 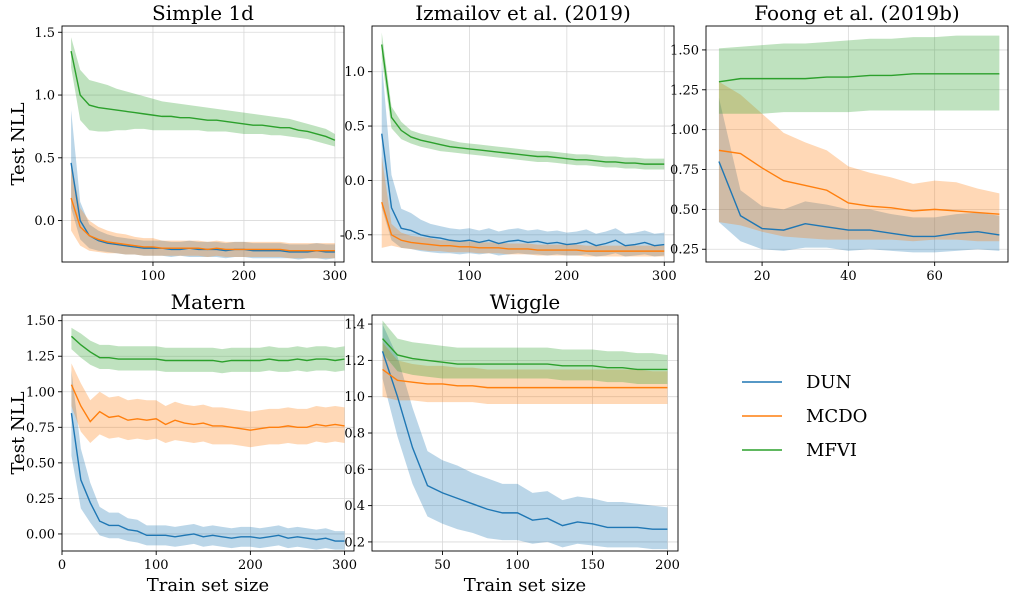 I want to click on legend-label: MFVI, so click(x=831, y=450).